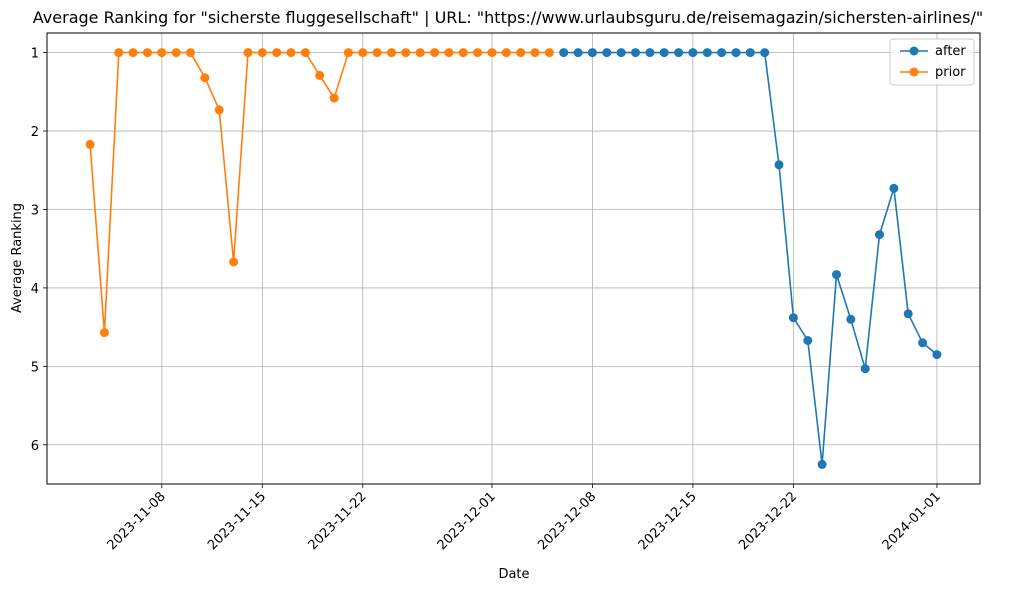 The height and width of the screenshot is (590, 1018). I want to click on y-tick-label: 1, so click(35, 54).